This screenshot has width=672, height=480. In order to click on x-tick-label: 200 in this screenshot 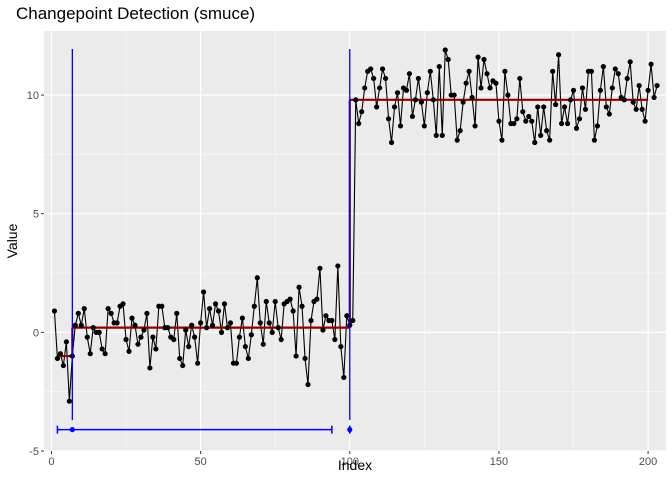, I will do `click(648, 462)`.